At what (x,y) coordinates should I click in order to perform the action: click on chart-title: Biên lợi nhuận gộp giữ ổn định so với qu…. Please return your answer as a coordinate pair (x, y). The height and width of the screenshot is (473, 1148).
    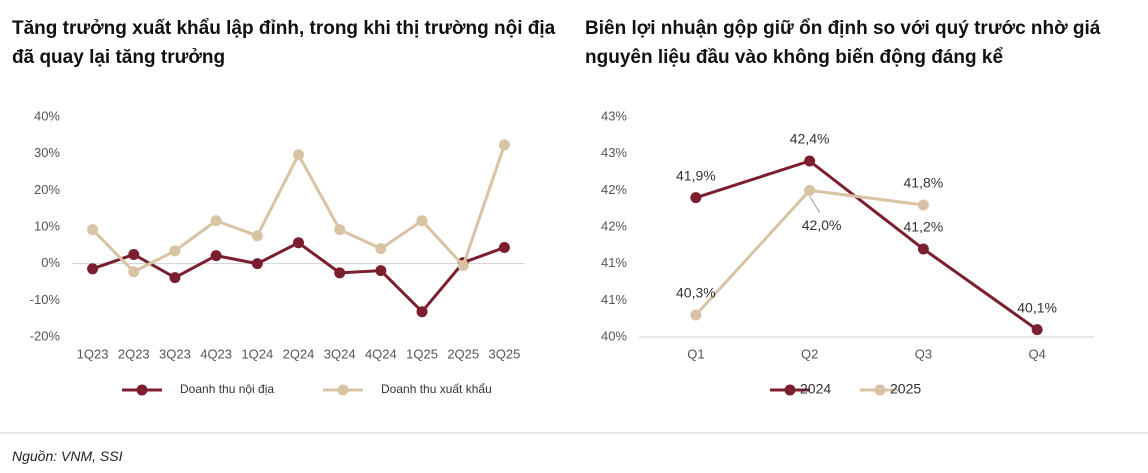
    Looking at the image, I should click on (843, 43).